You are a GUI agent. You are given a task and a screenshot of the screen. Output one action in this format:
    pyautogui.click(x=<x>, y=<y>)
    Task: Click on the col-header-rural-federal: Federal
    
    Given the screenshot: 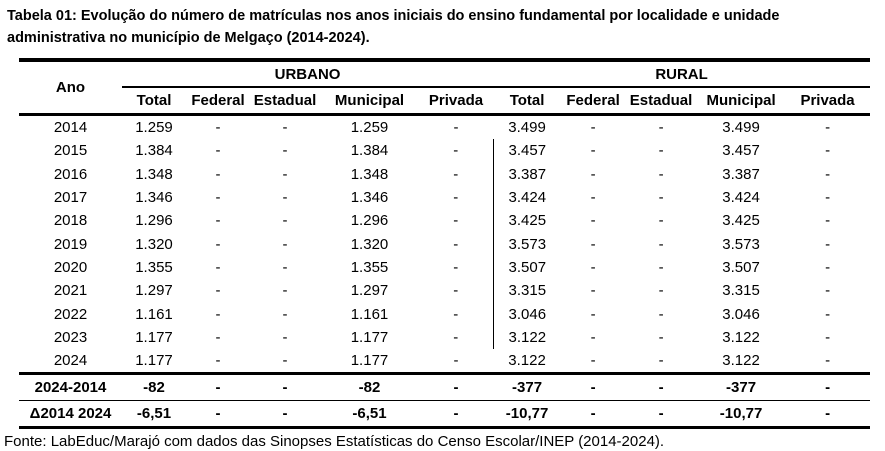 What is the action you would take?
    pyautogui.click(x=593, y=101)
    